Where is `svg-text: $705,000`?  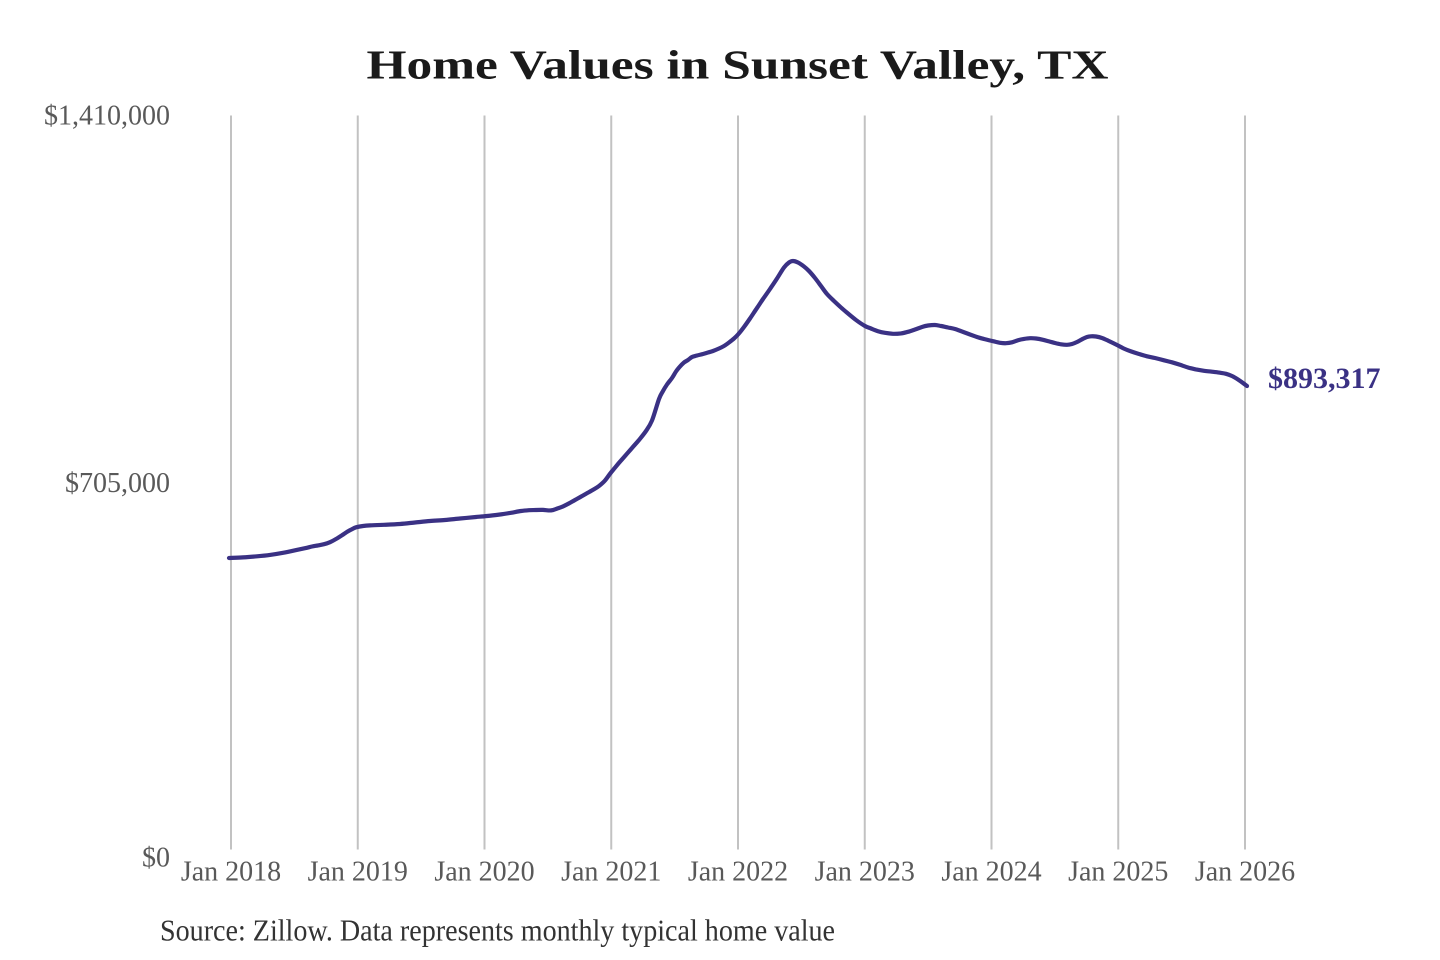
svg-text: $705,000 is located at coordinates (117, 483).